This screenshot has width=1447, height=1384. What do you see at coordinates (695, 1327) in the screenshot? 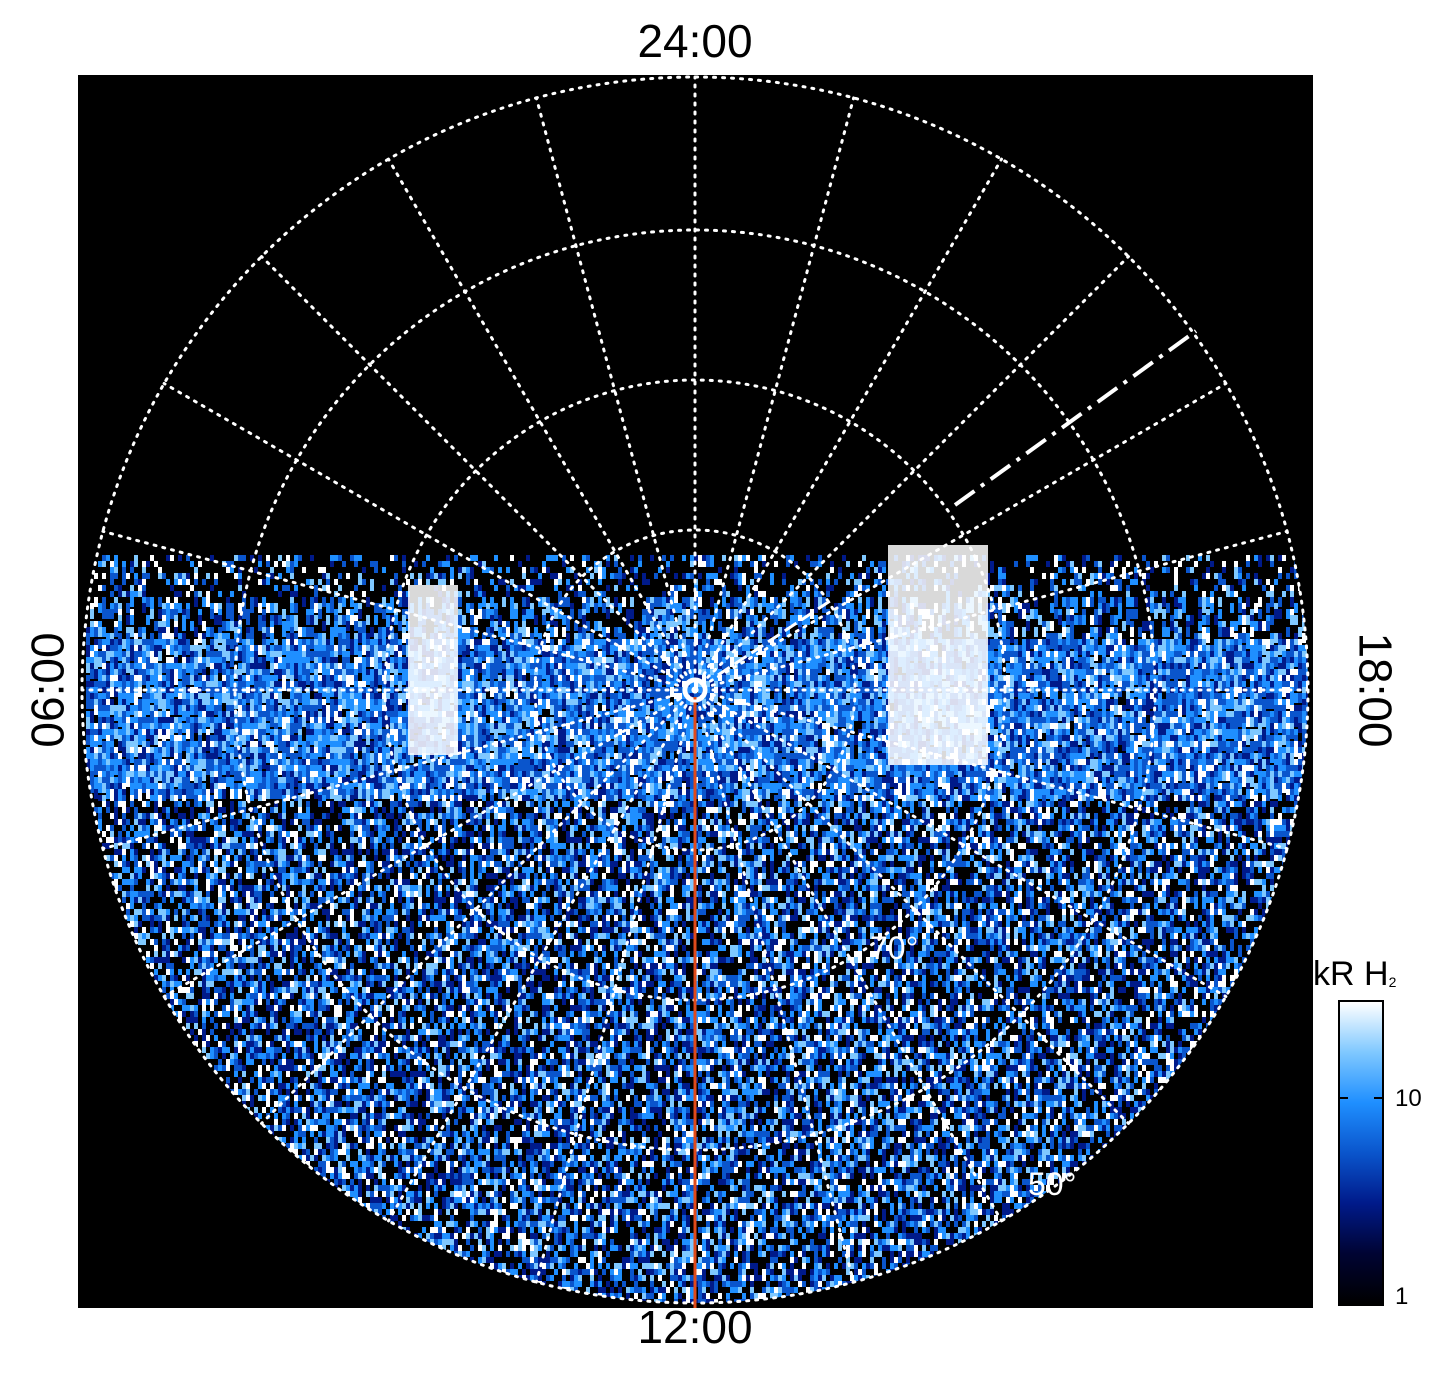
I see `local-time-label-bottom: 12:00` at bounding box center [695, 1327].